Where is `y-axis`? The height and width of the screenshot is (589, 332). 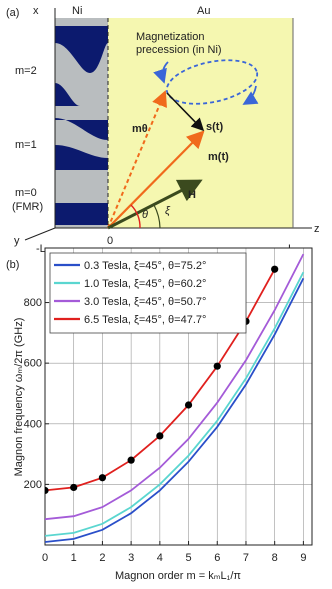 y-axis is located at coordinates (40, 234).